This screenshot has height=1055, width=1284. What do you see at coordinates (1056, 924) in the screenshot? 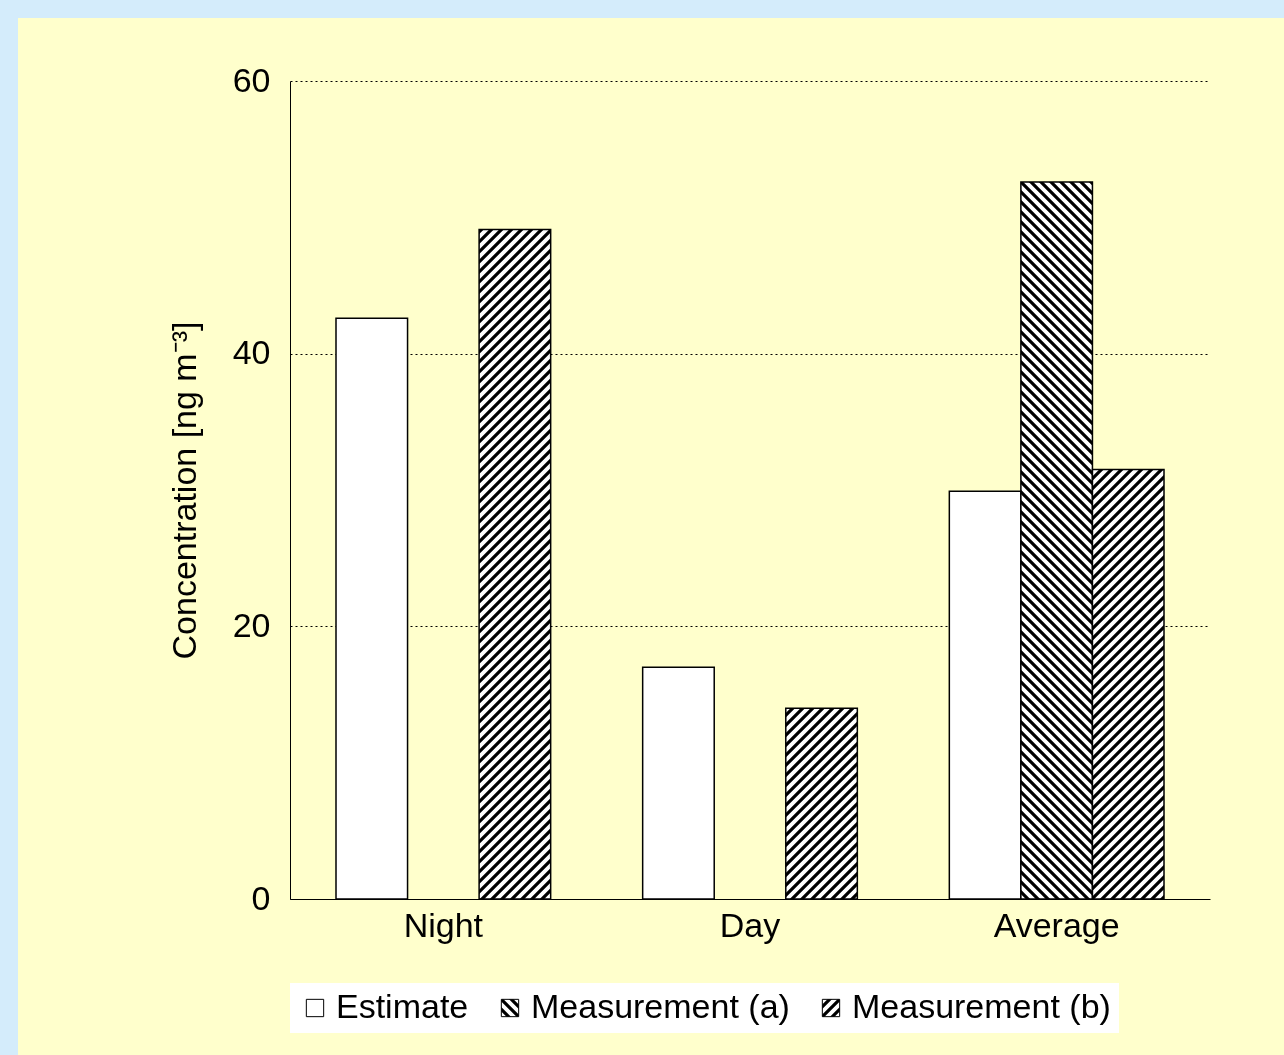
I see `x-tick-label: Average` at bounding box center [1056, 924].